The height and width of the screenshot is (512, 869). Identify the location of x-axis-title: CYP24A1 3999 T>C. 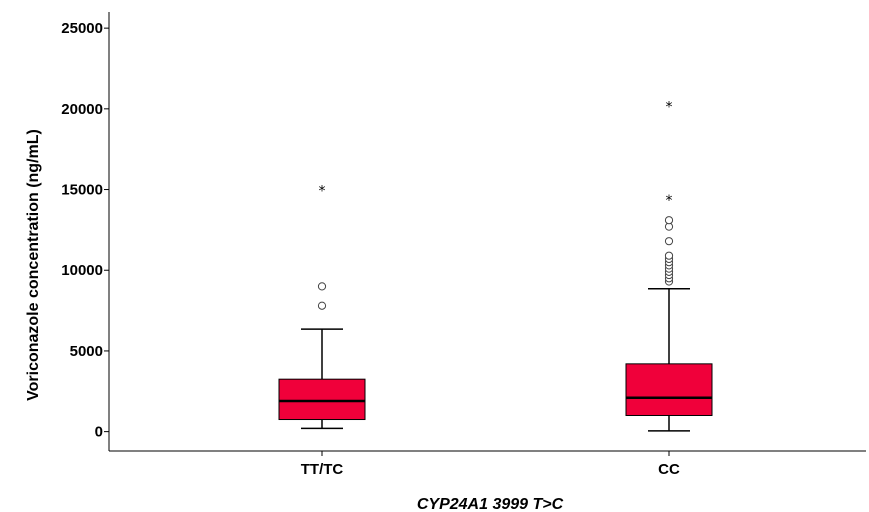
(490, 504).